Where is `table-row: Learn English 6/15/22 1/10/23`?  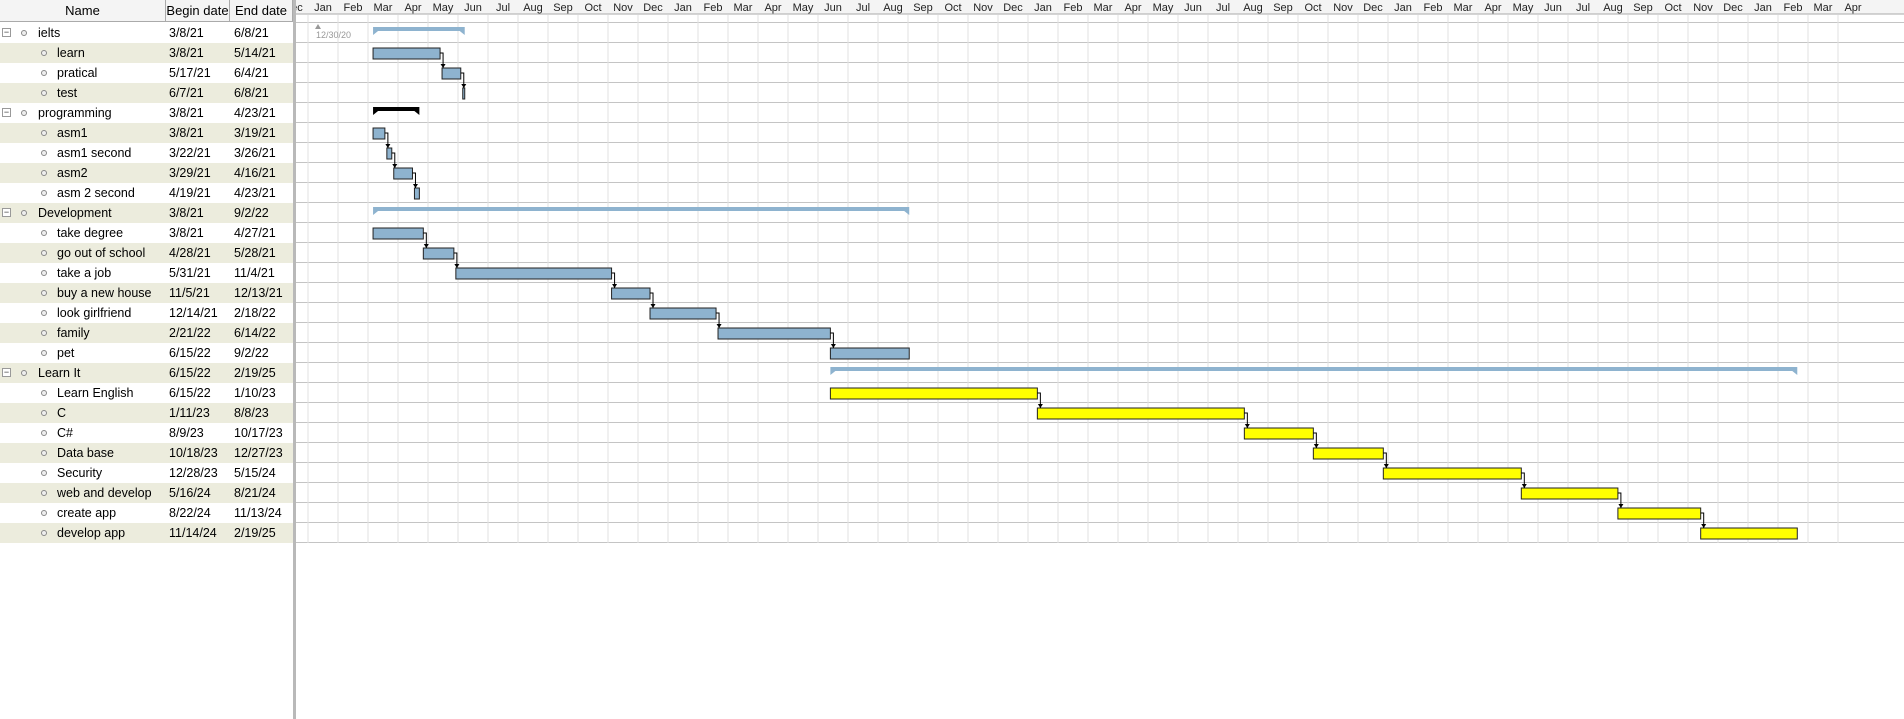 table-row: Learn English 6/15/22 1/10/23 is located at coordinates (146, 393).